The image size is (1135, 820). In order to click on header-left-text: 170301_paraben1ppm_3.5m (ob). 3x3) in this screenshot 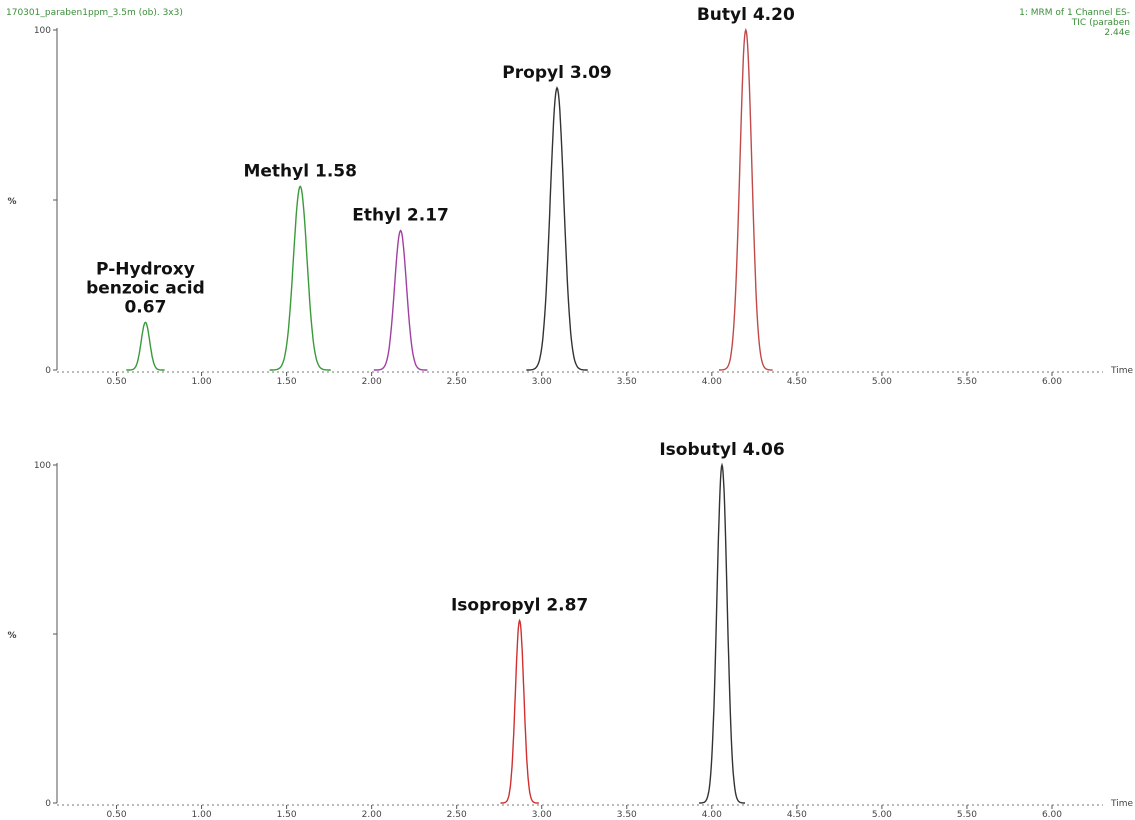, I will do `click(94, 13)`.